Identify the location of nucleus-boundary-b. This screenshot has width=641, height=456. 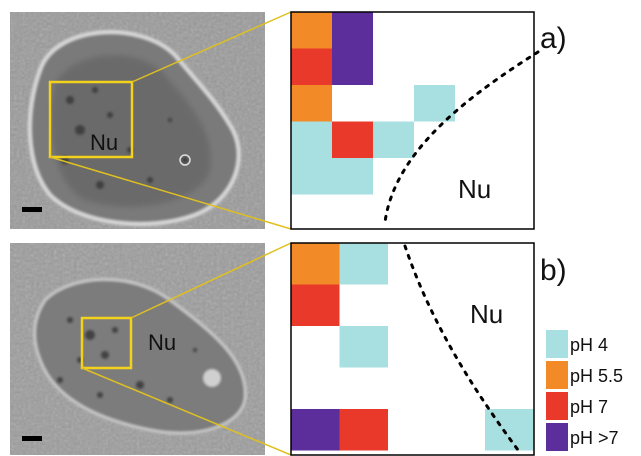
(461, 348).